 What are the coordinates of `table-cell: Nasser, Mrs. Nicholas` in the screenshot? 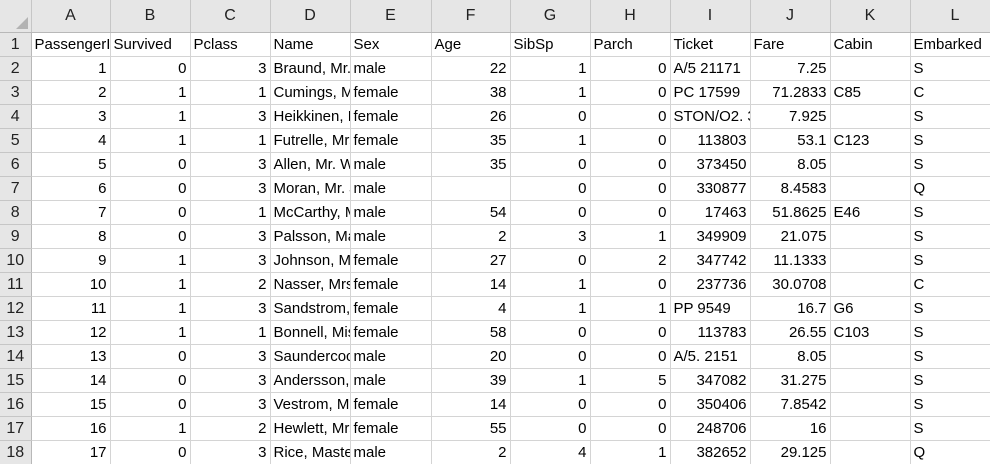 It's located at (310, 284).